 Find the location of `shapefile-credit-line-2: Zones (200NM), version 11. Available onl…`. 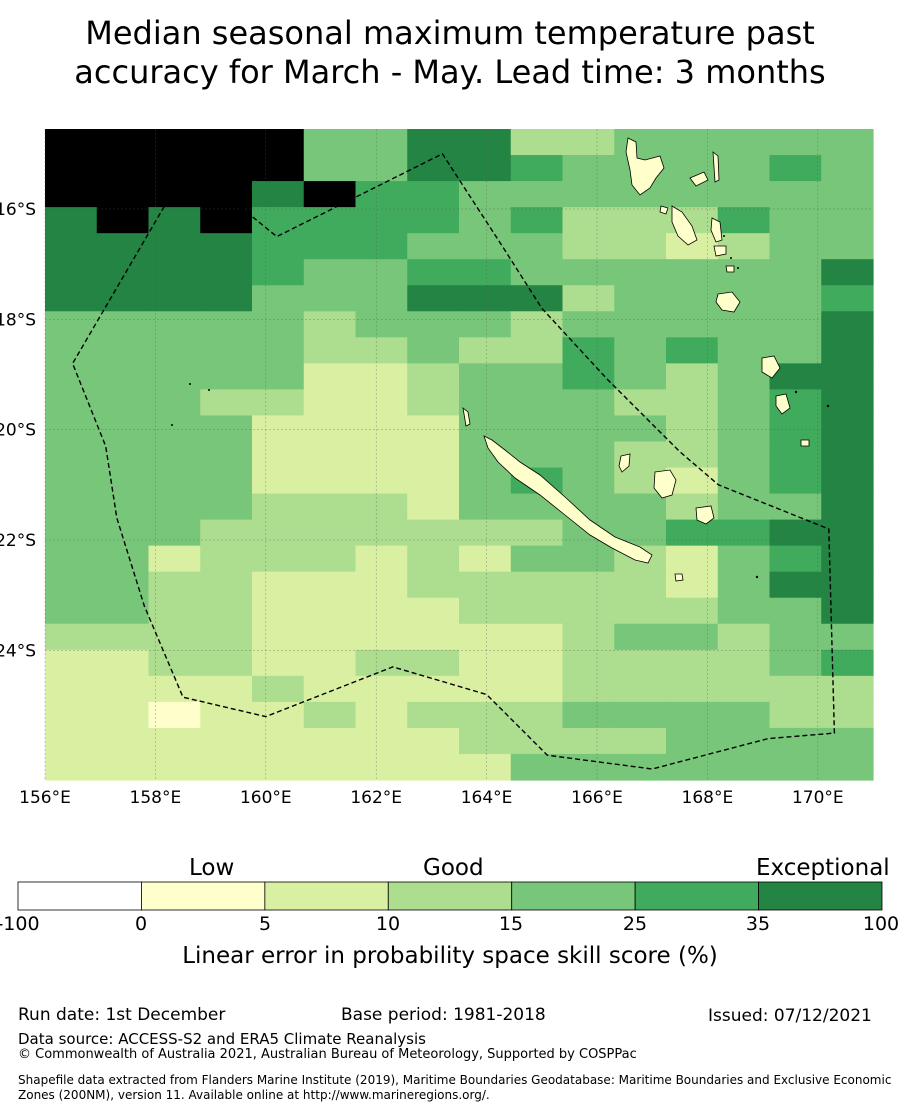

shapefile-credit-line-2: Zones (200NM), version 11. Available onl… is located at coordinates (254, 1095).